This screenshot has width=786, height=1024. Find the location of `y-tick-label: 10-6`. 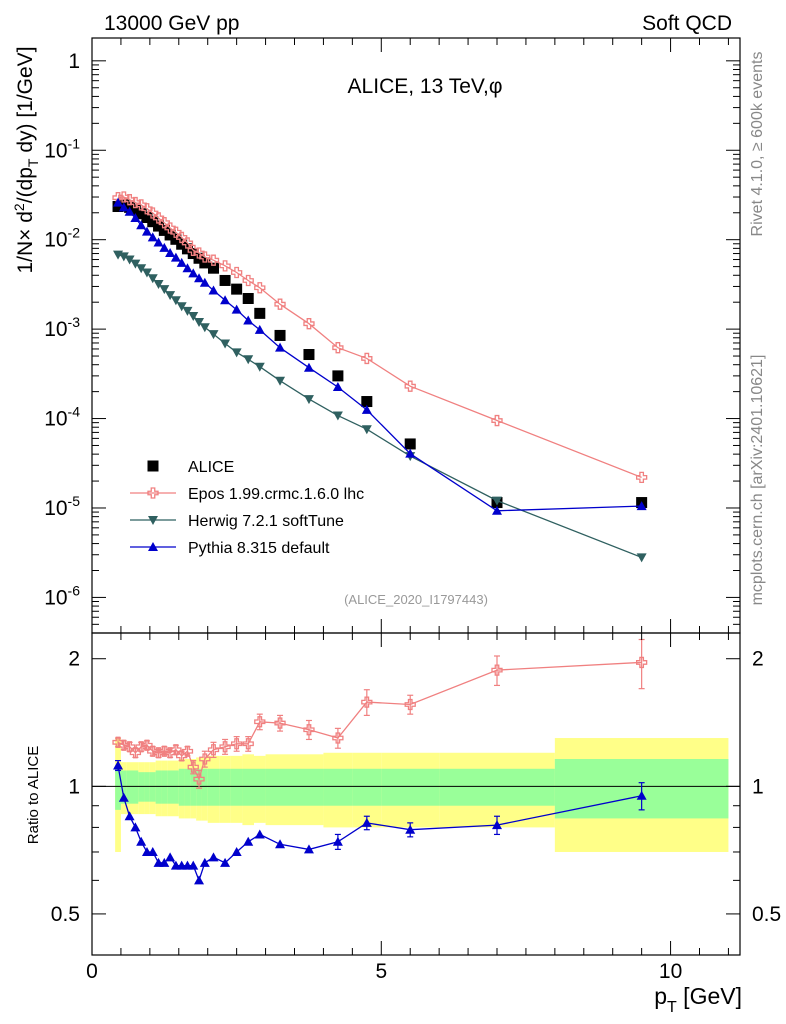

y-tick-label: 10-6 is located at coordinates (62, 595).